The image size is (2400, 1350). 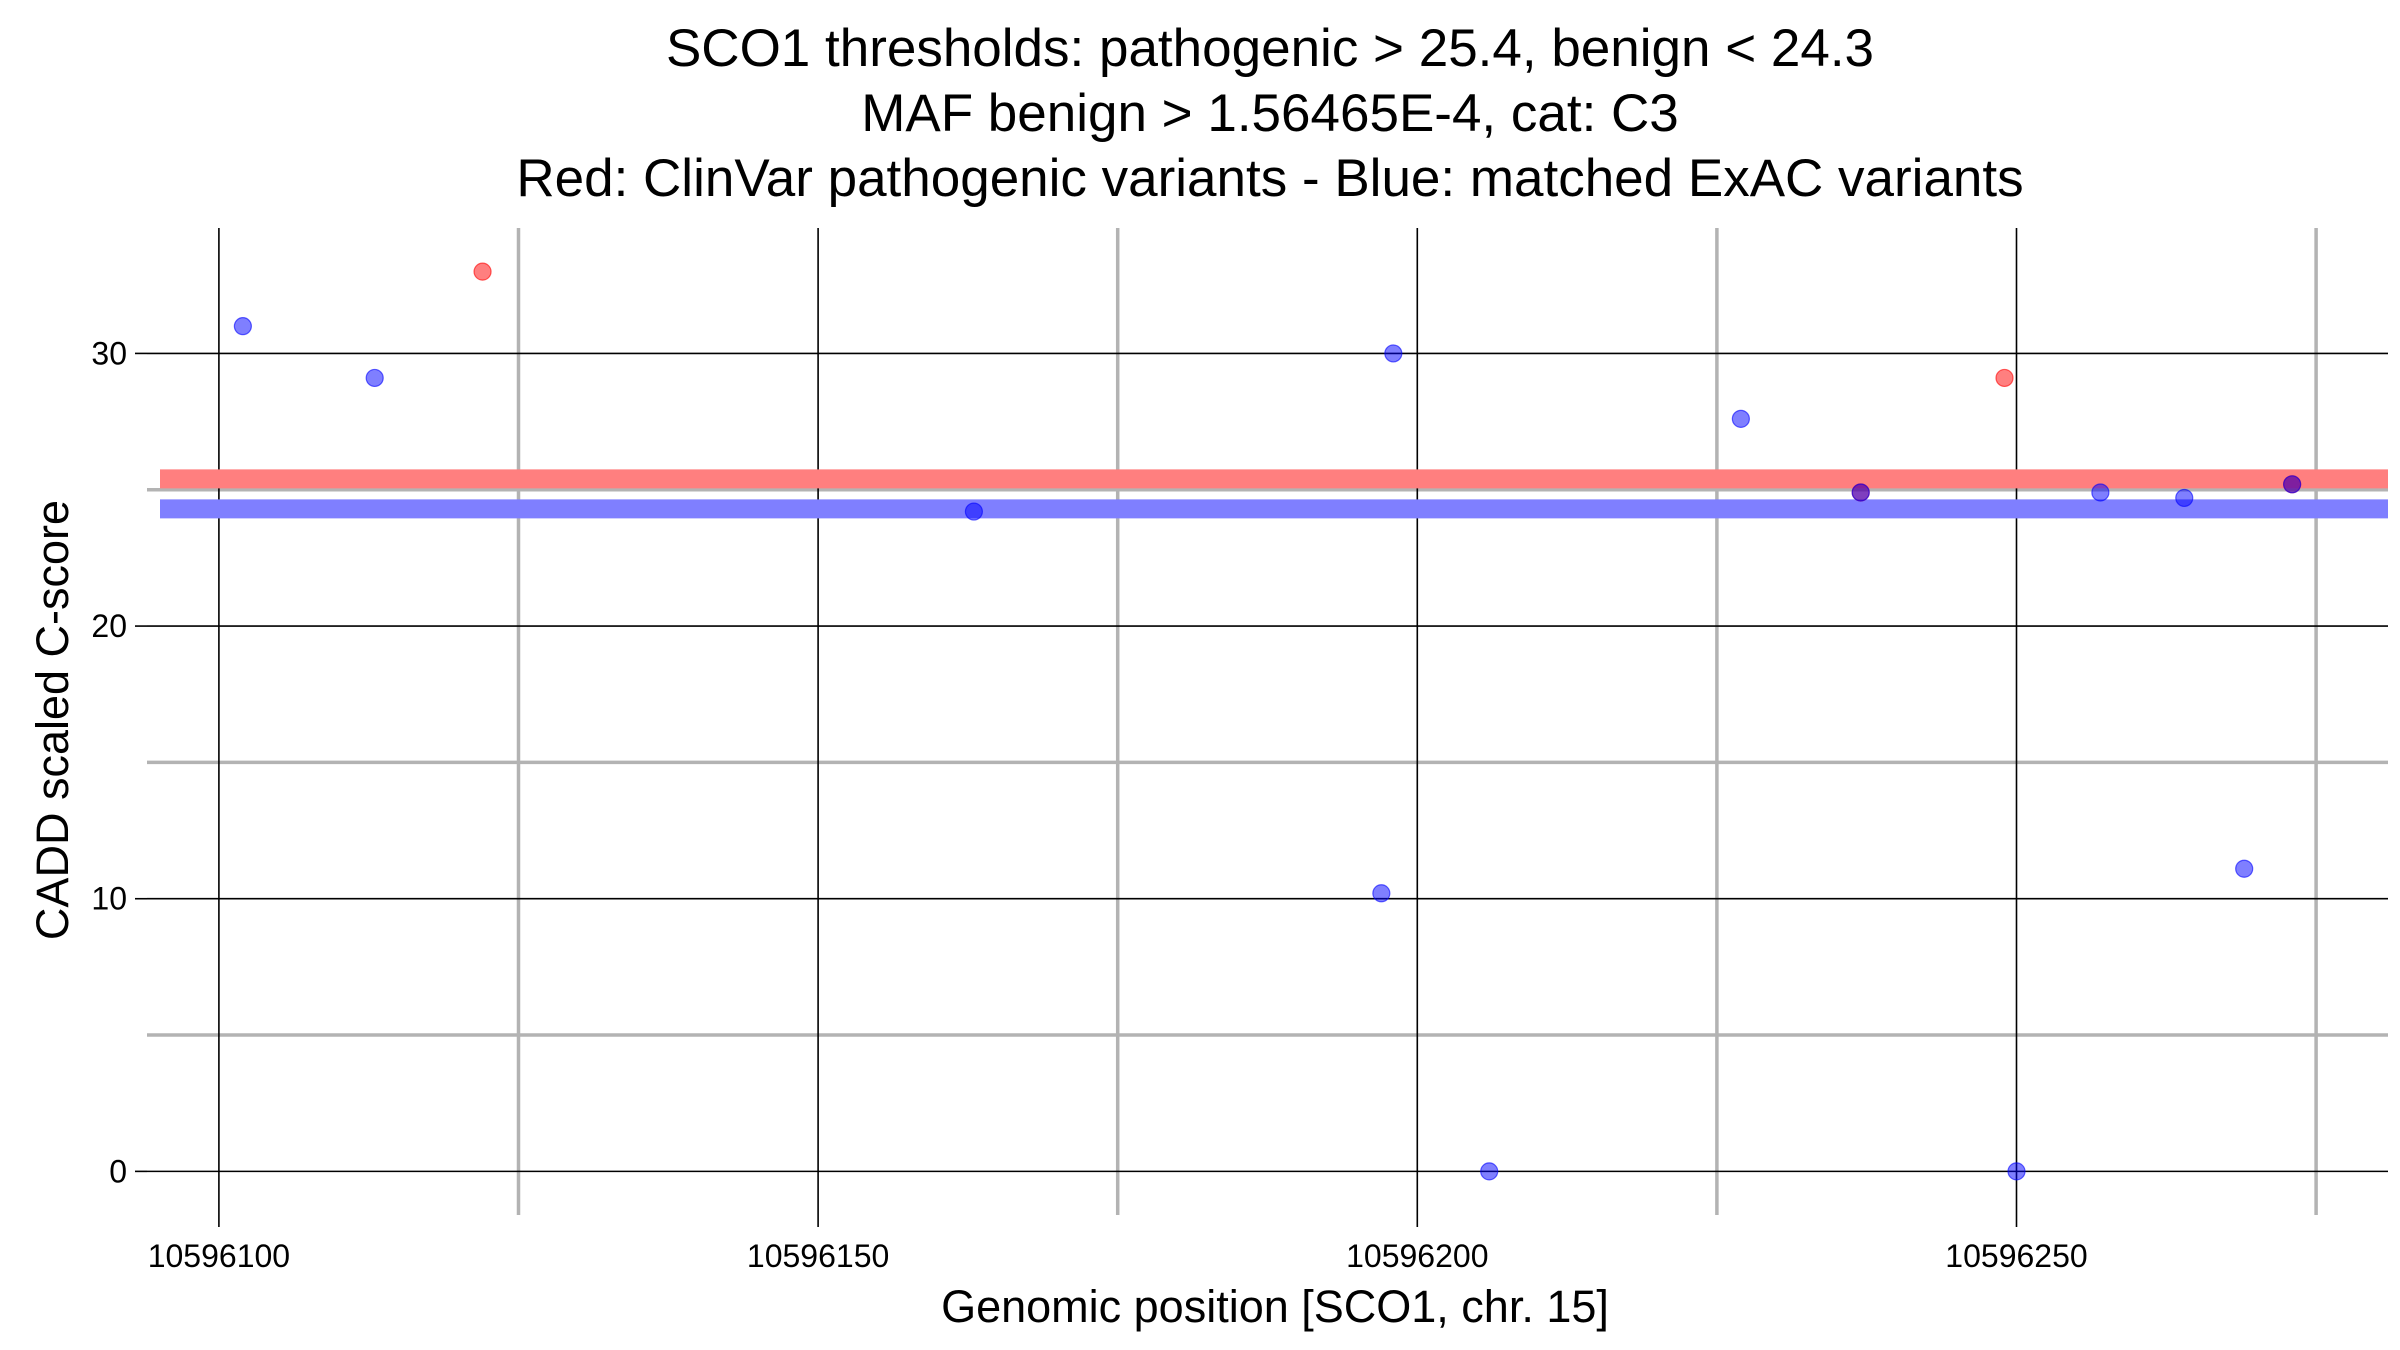 What do you see at coordinates (109, 353) in the screenshot?
I see `y-tick-label: 30` at bounding box center [109, 353].